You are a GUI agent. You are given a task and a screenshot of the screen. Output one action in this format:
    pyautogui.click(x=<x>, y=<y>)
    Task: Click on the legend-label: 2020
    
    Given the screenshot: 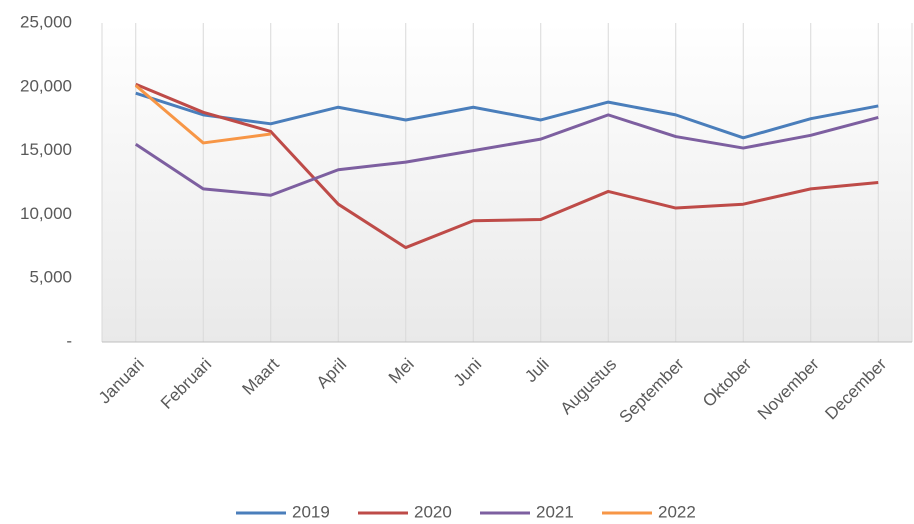 What is the action you would take?
    pyautogui.click(x=433, y=511)
    